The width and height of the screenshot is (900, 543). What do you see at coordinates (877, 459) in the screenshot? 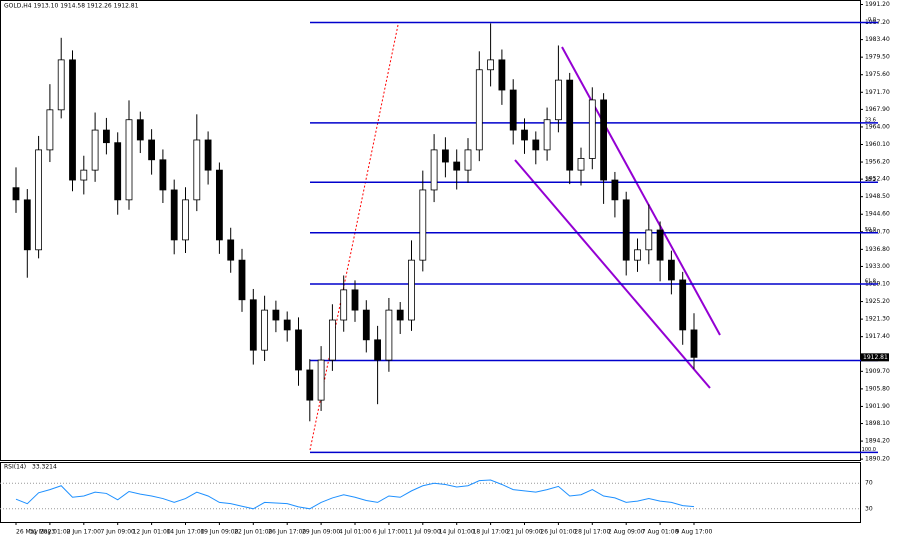
I see `y-tick-label: 1890.20` at bounding box center [877, 459].